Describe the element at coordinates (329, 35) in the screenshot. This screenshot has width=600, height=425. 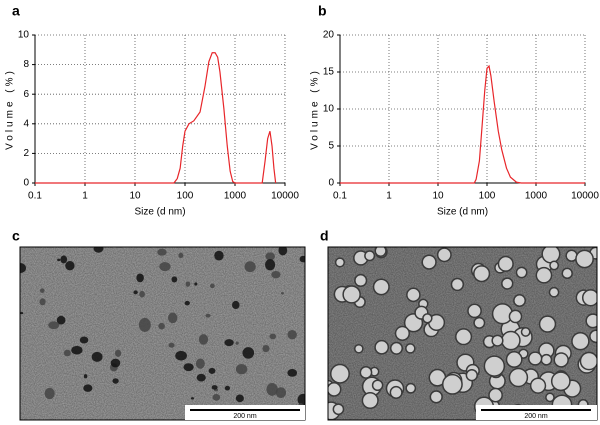
I see `y-tick-label: 20` at that location.